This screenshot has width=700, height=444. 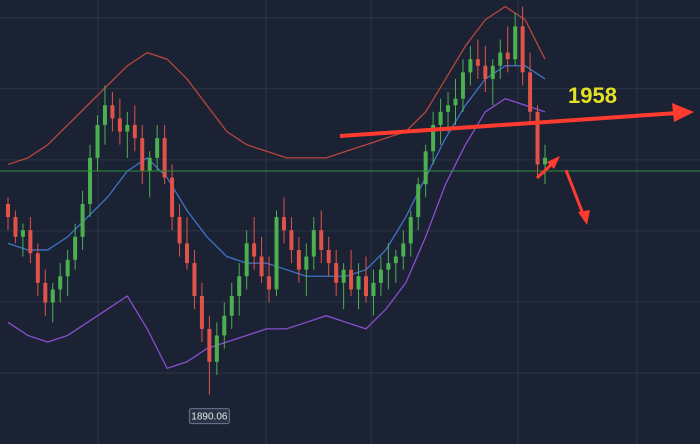 What do you see at coordinates (577, 197) in the screenshot?
I see `drop-arrow` at bounding box center [577, 197].